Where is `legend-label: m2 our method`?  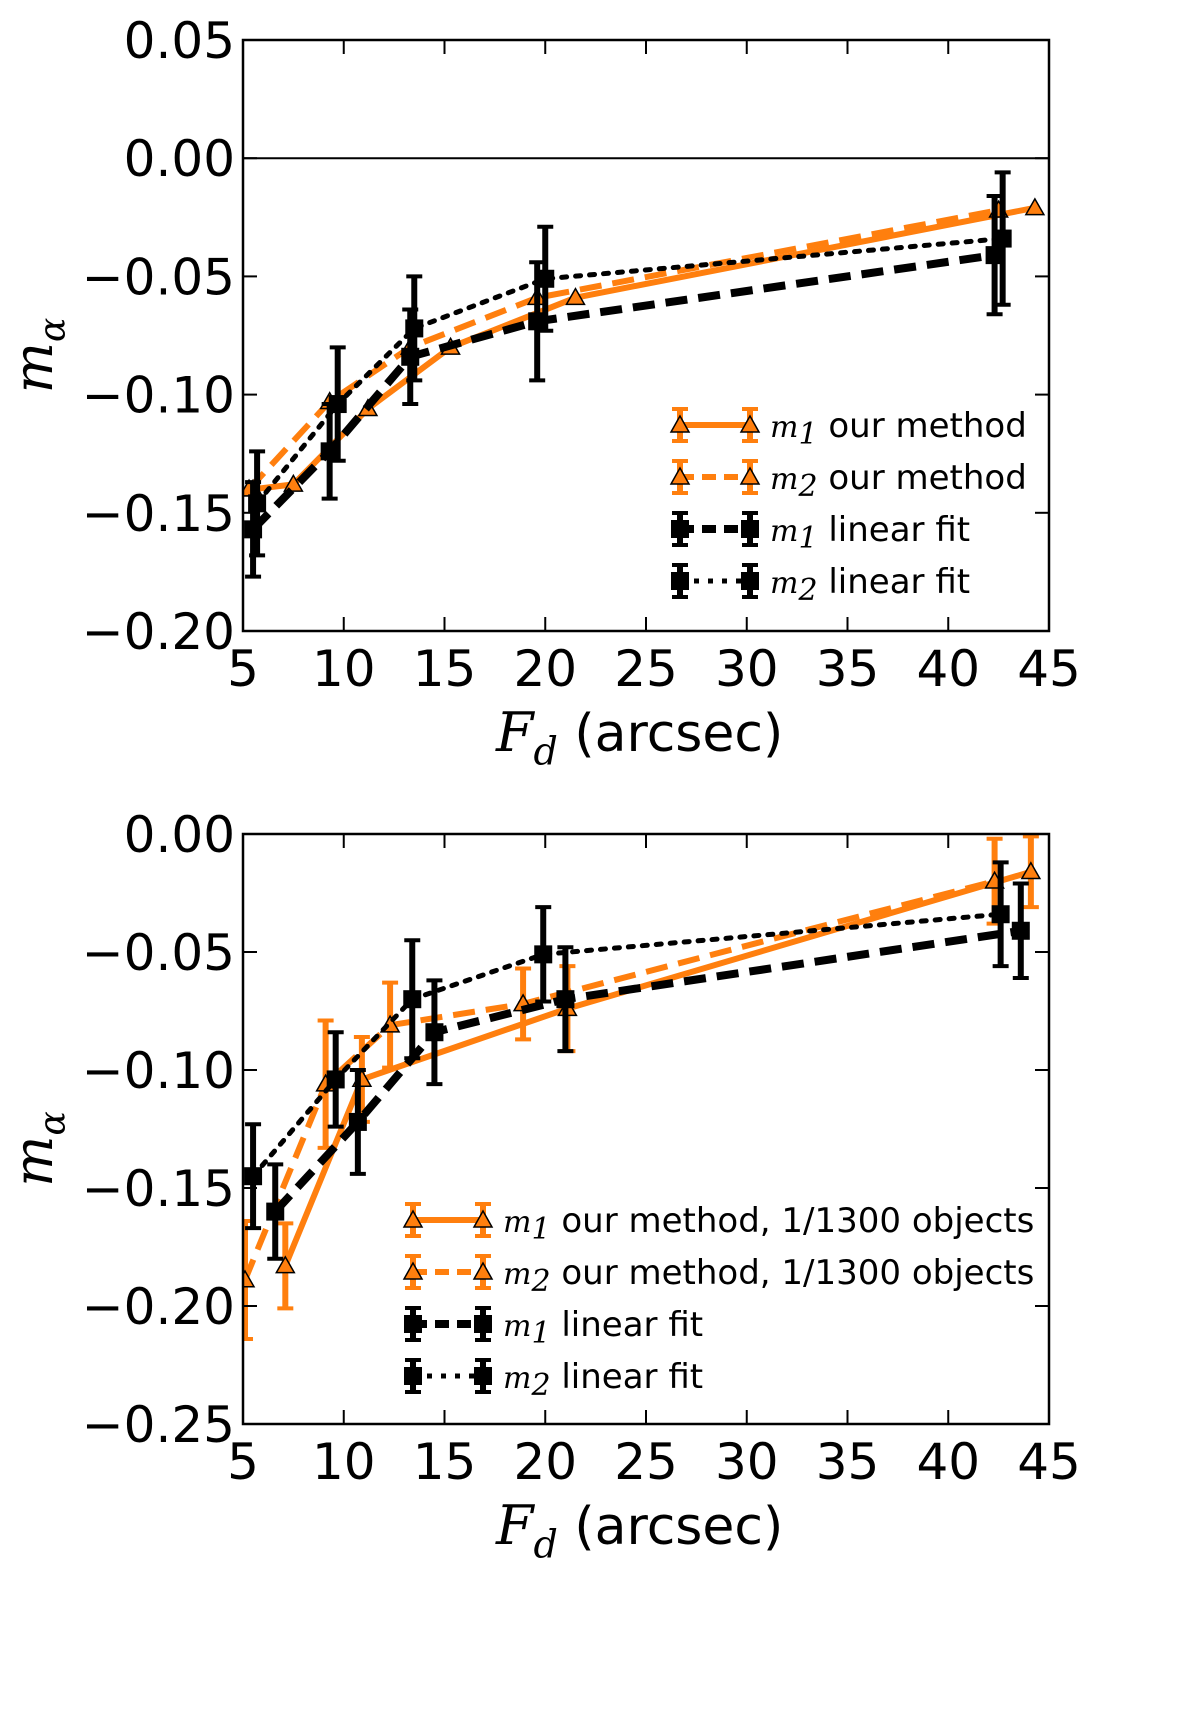 legend-label: m2 our method is located at coordinates (898, 481).